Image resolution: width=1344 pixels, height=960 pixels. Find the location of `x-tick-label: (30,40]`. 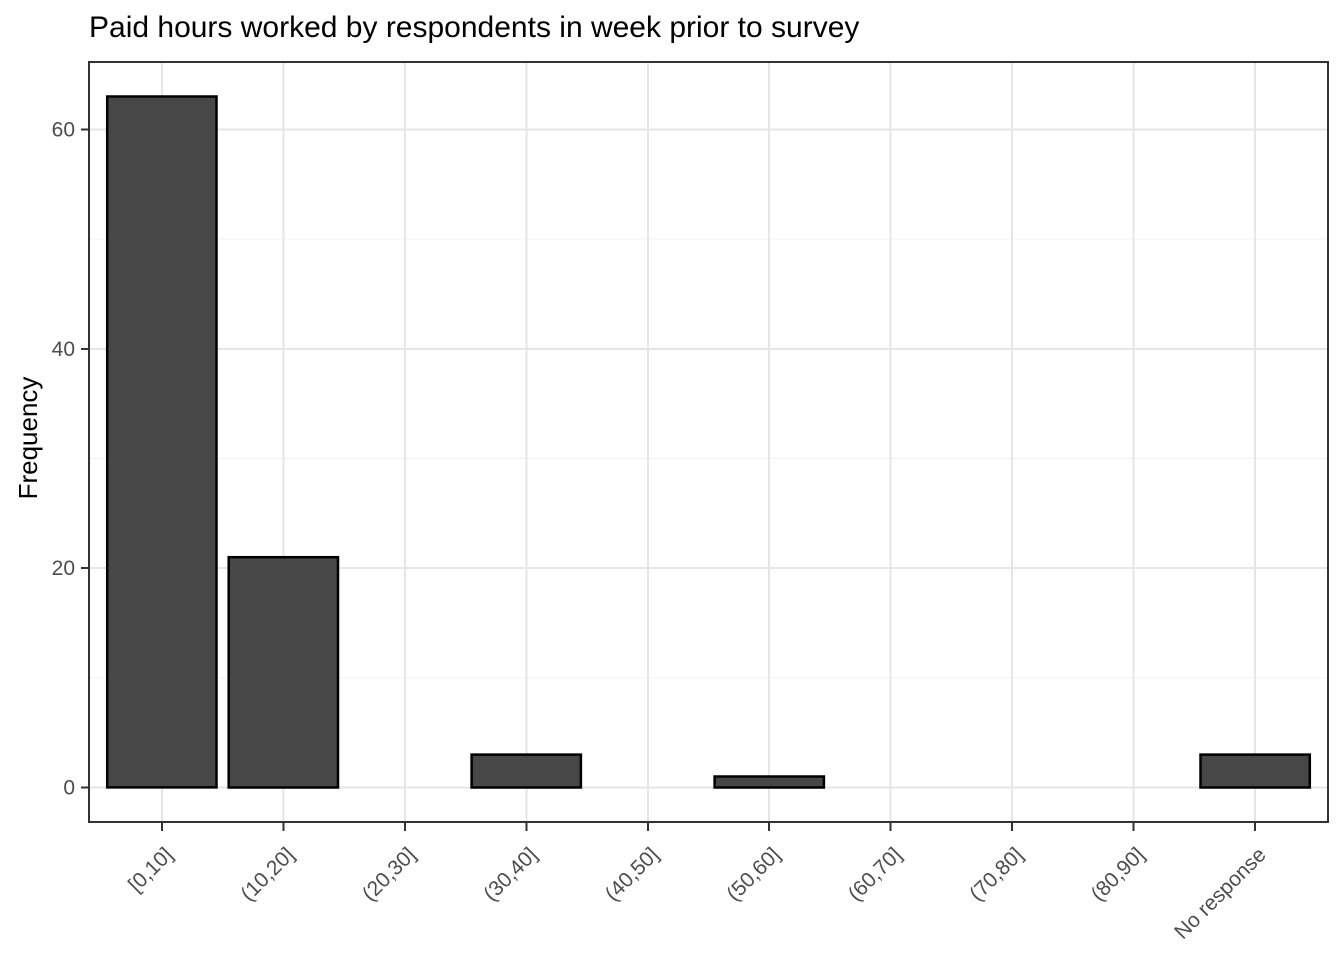

x-tick-label: (30,40] is located at coordinates (510, 874).